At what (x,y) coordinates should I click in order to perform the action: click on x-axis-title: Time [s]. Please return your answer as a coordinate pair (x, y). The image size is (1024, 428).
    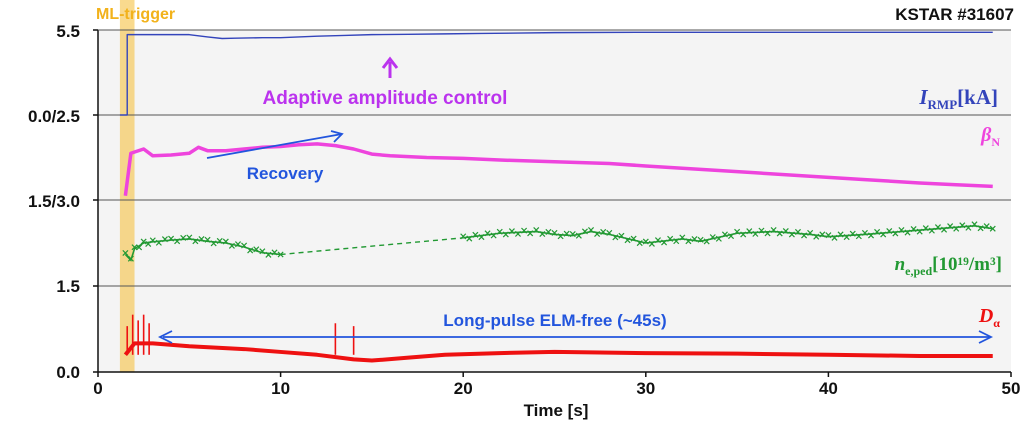
    Looking at the image, I should click on (556, 410).